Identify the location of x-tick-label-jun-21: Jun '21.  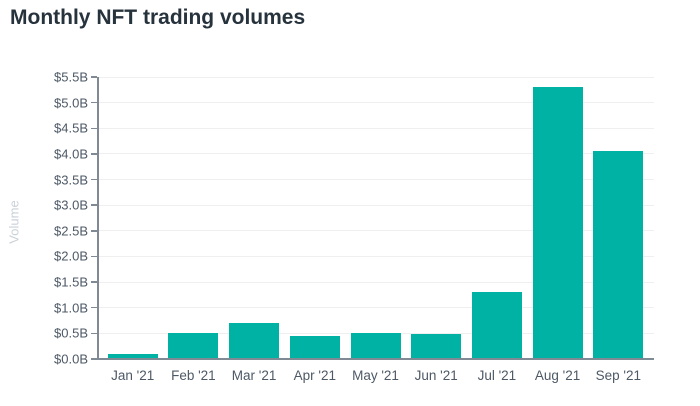
(436, 375).